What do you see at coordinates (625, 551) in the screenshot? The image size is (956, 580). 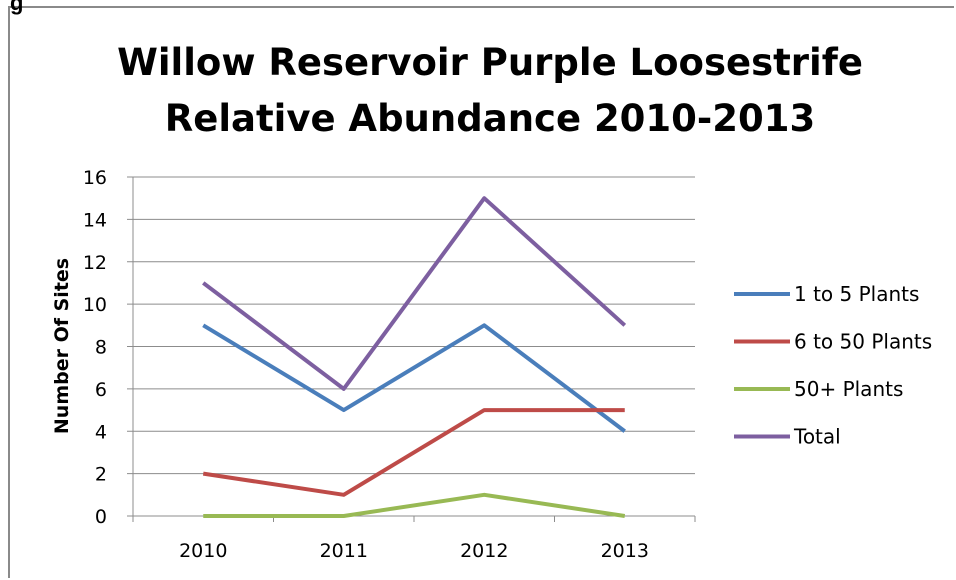 I see `x-tick-label: 2013` at bounding box center [625, 551].